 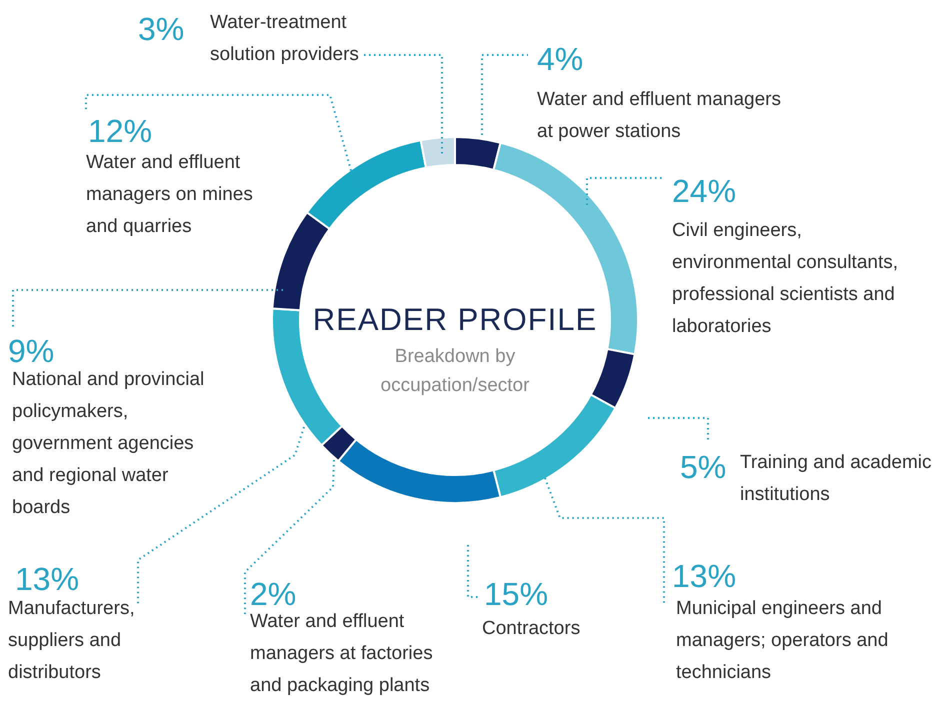 I want to click on slice-label: Water and effluent managers at power stations, so click(x=659, y=115).